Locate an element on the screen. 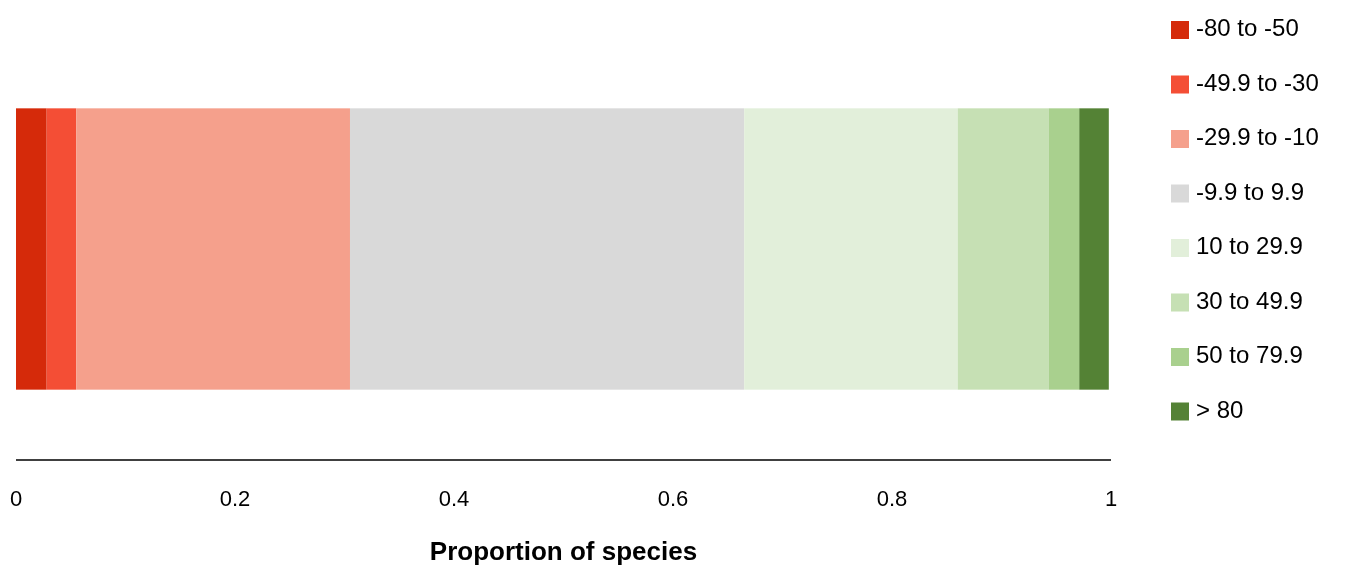 Image resolution: width=1361 pixels, height=576 pixels. legend-label: -29.9 to -10 is located at coordinates (1257, 137).